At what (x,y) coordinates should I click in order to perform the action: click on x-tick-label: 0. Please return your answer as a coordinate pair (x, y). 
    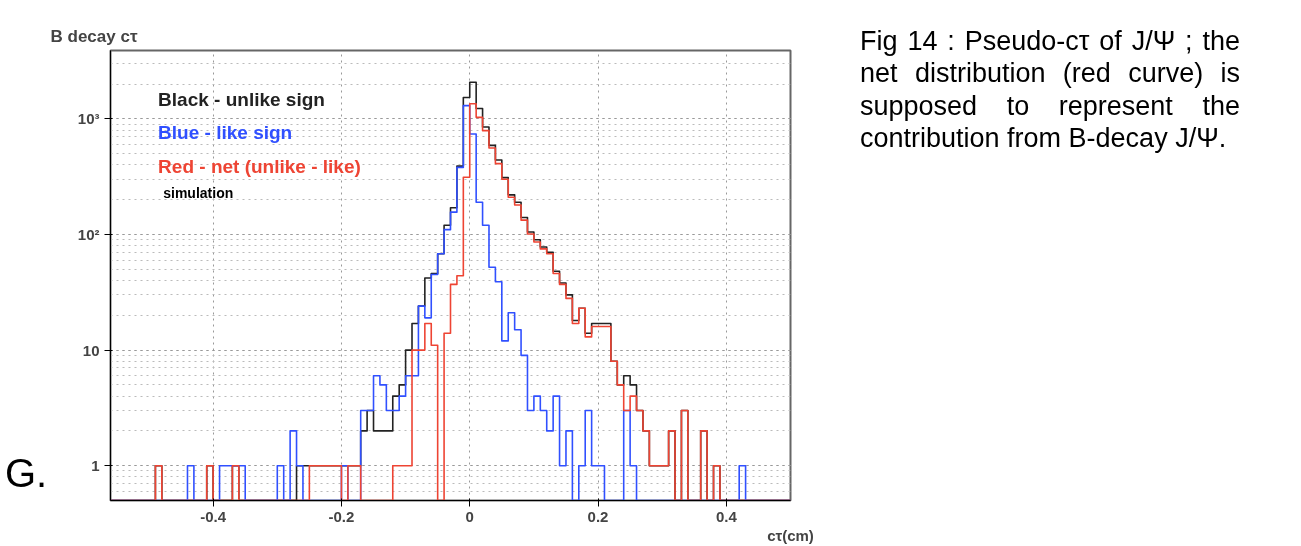
    Looking at the image, I should click on (469, 516).